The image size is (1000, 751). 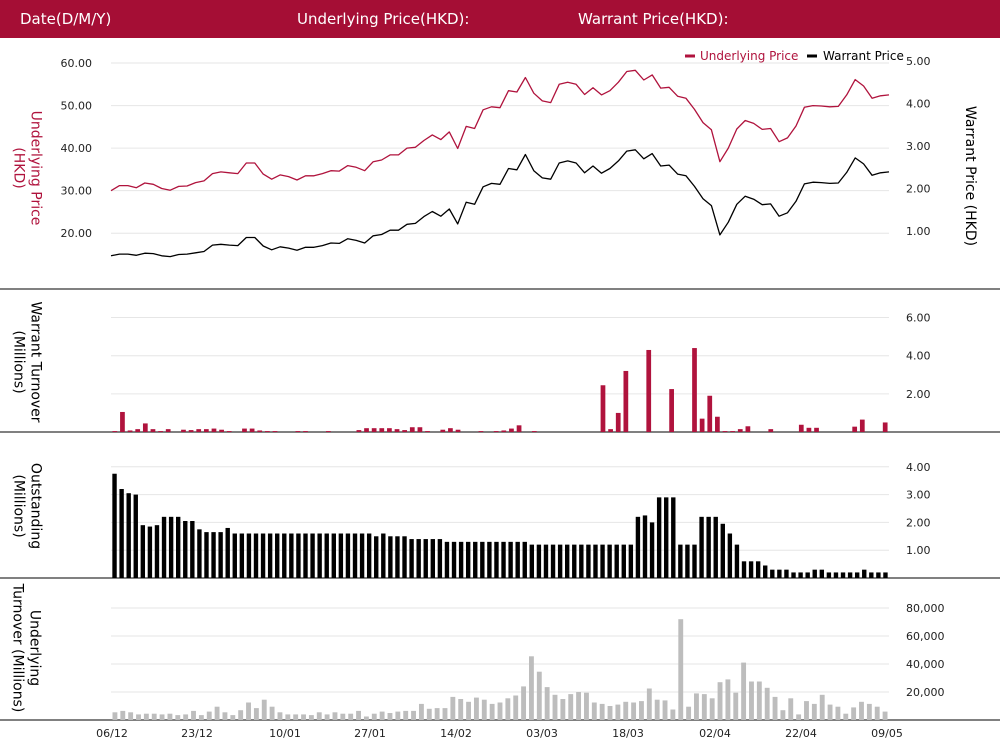 What do you see at coordinates (456, 733) in the screenshot?
I see `x-tick-label: 14/02` at bounding box center [456, 733].